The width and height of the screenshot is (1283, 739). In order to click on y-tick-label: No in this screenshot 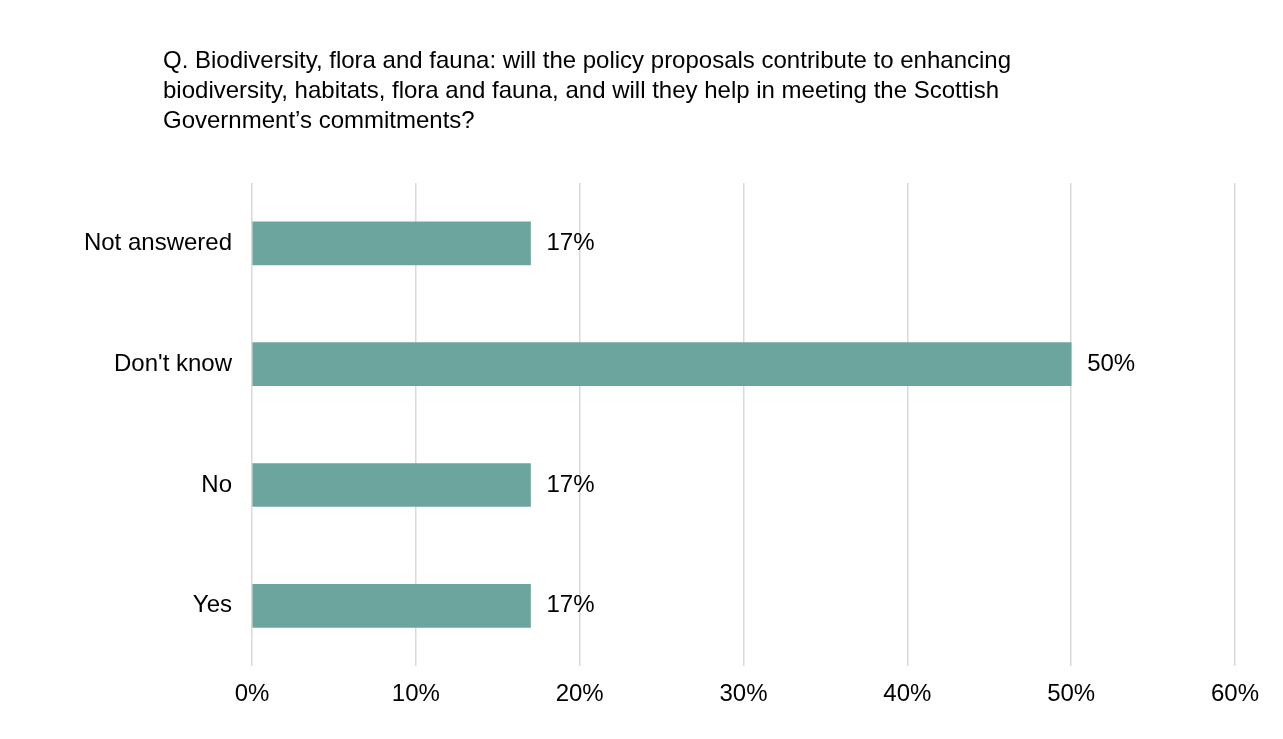, I will do `click(216, 483)`.